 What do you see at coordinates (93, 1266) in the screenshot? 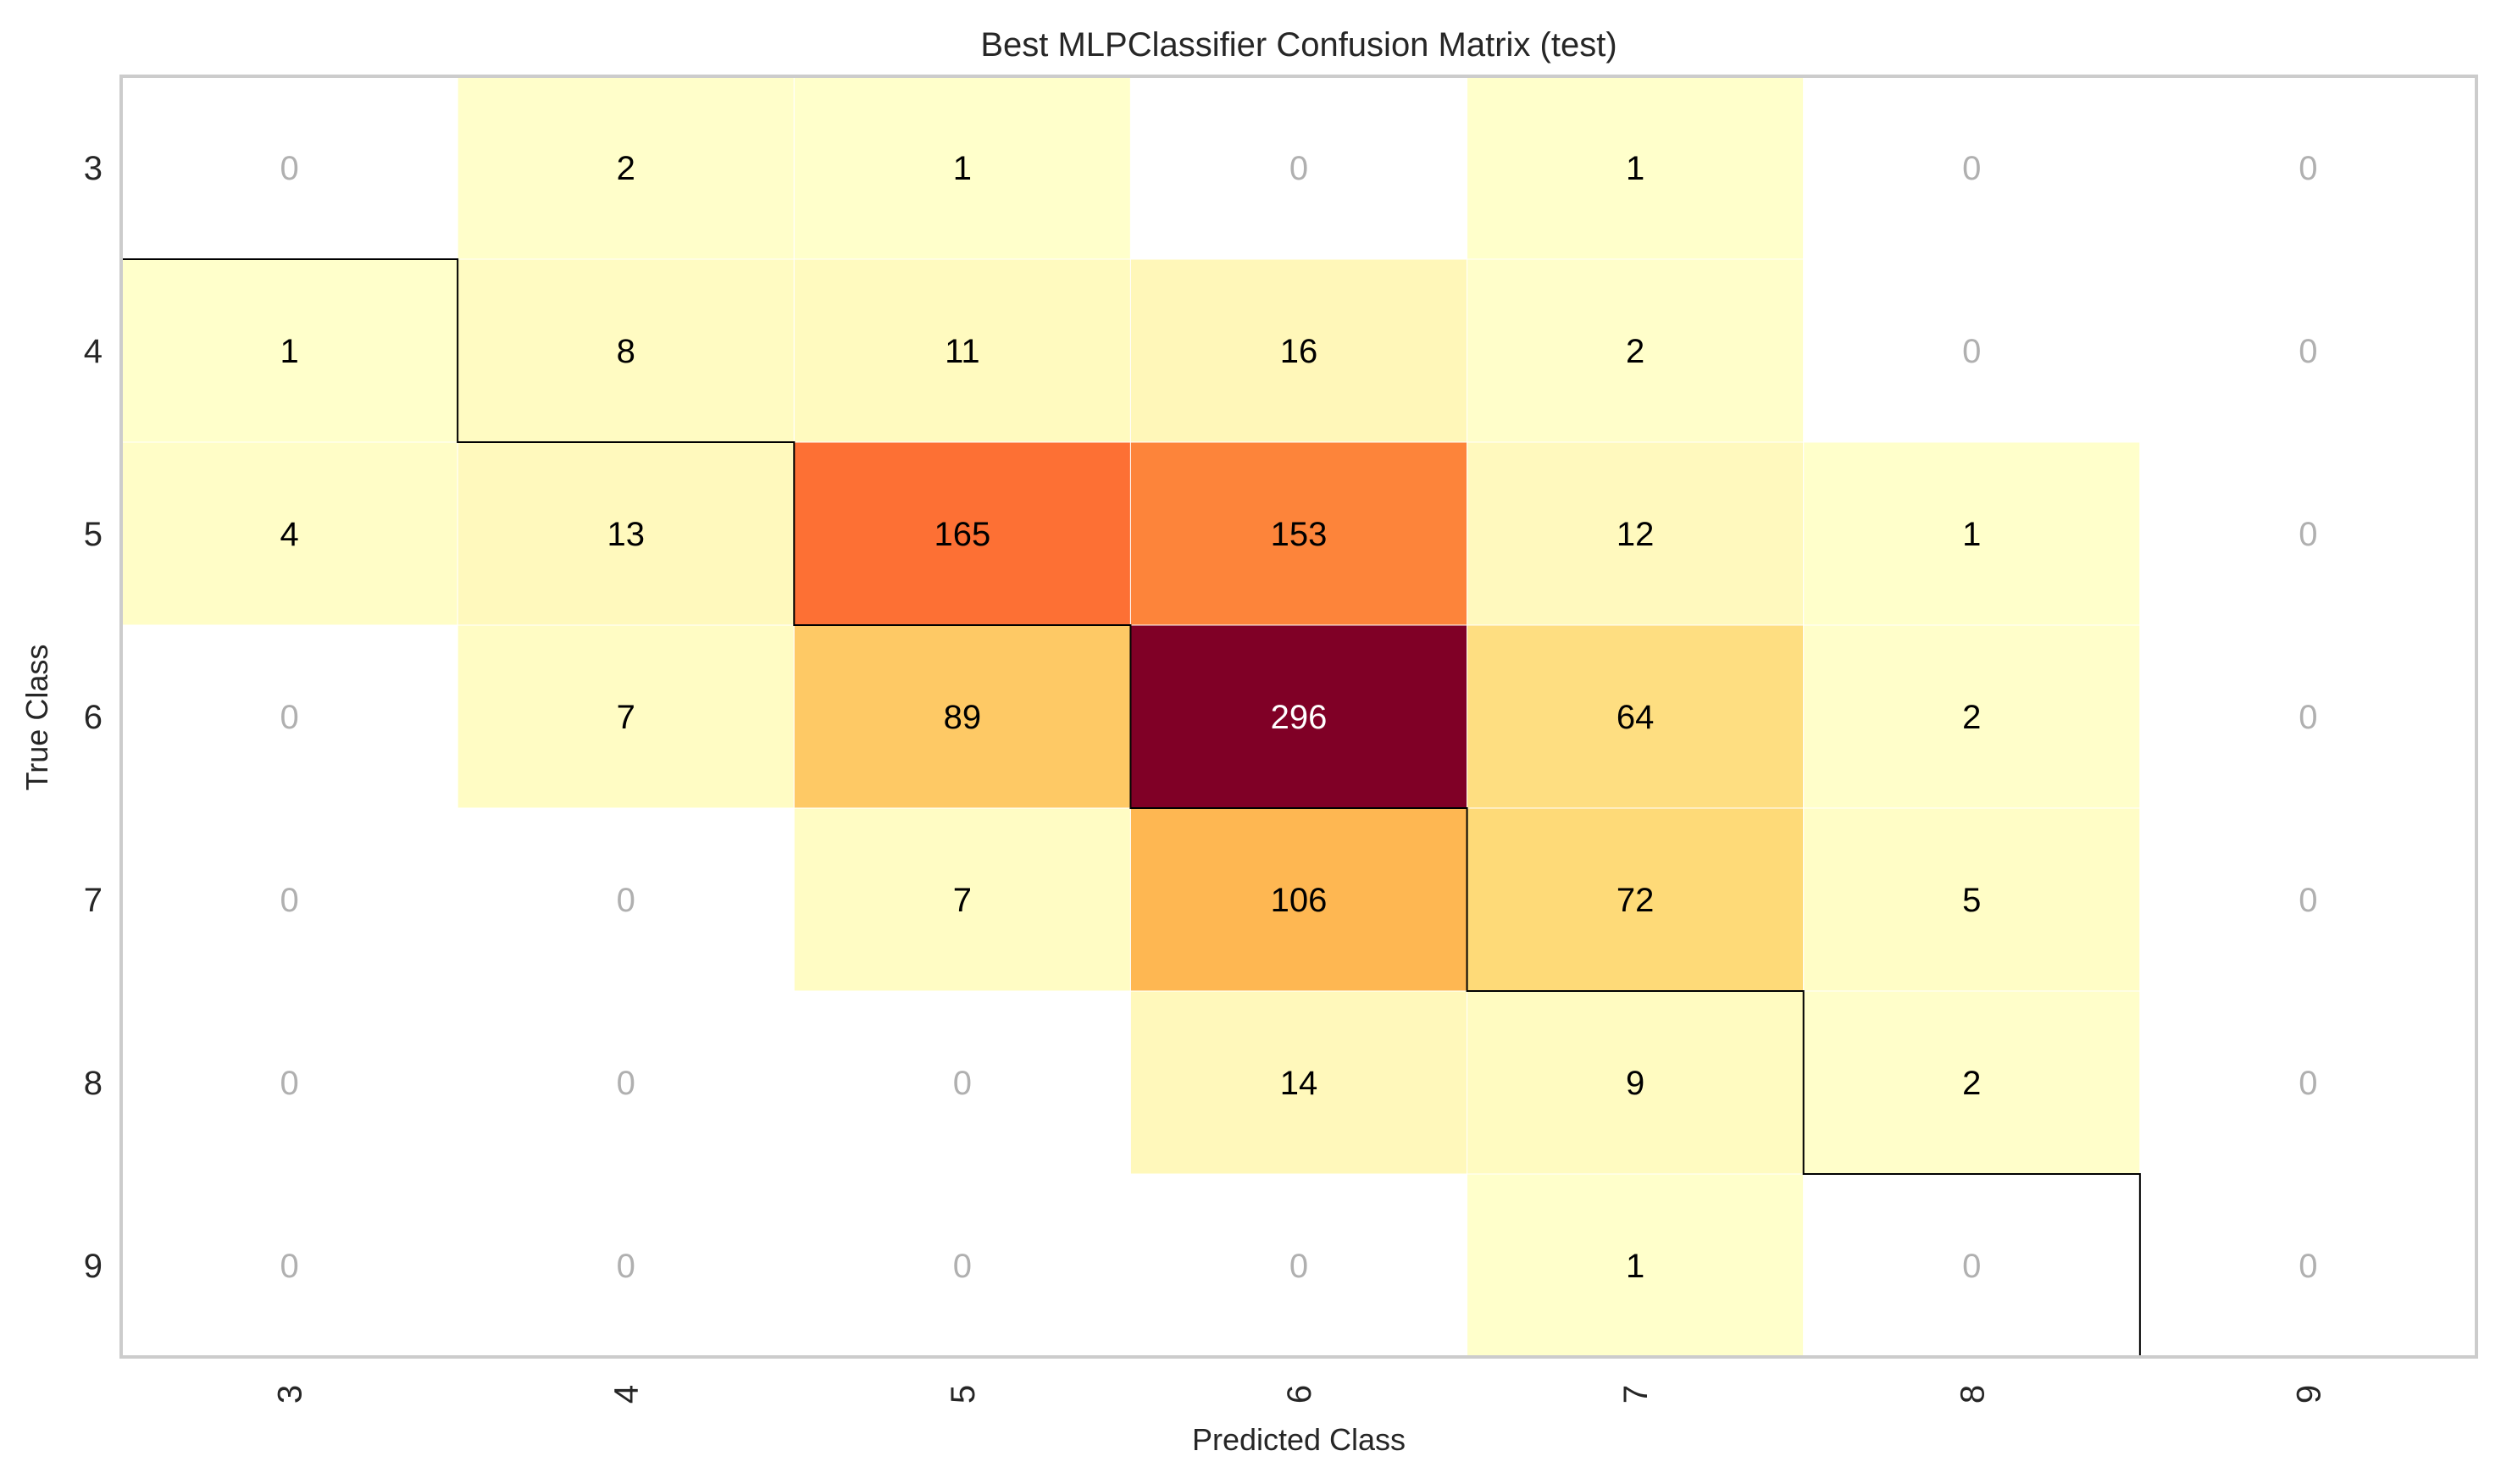
I see `y-tick-label: 9` at bounding box center [93, 1266].